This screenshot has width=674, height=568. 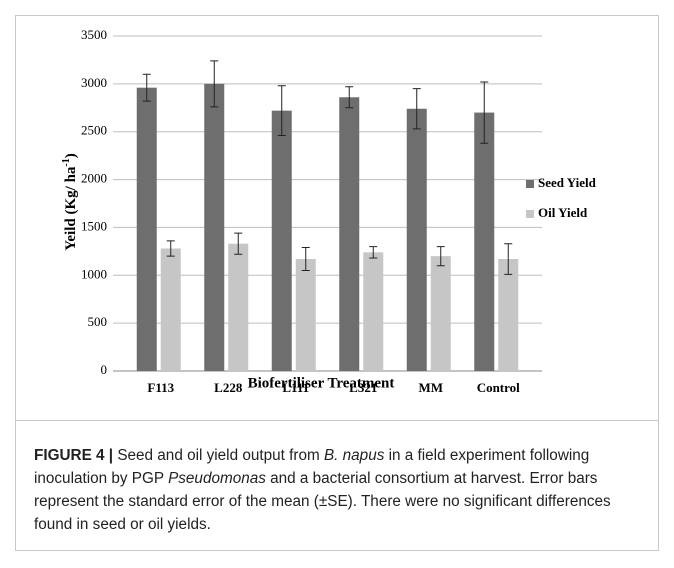 What do you see at coordinates (98, 321) in the screenshot?
I see `y-tick-label: 500` at bounding box center [98, 321].